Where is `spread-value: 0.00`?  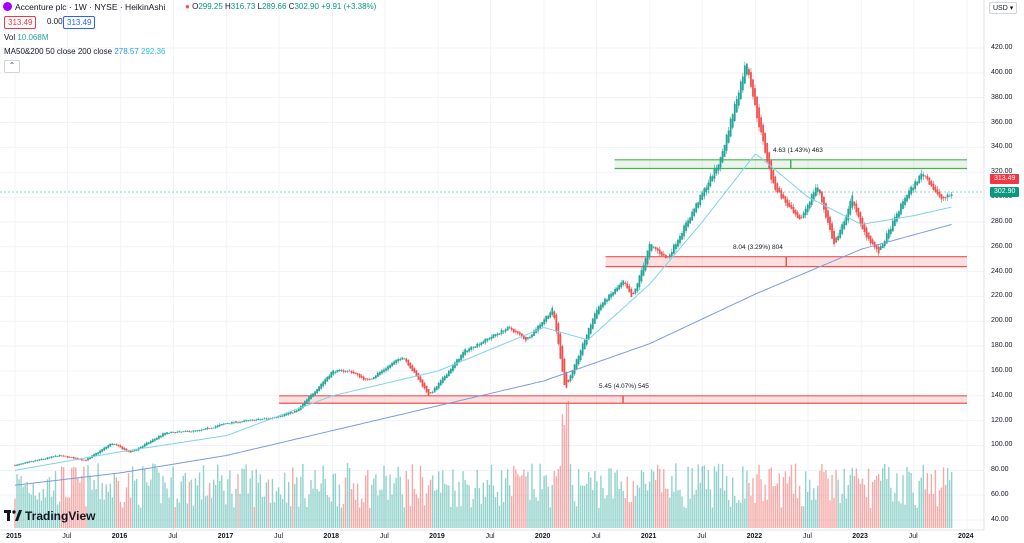
spread-value: 0.00 is located at coordinates (55, 21).